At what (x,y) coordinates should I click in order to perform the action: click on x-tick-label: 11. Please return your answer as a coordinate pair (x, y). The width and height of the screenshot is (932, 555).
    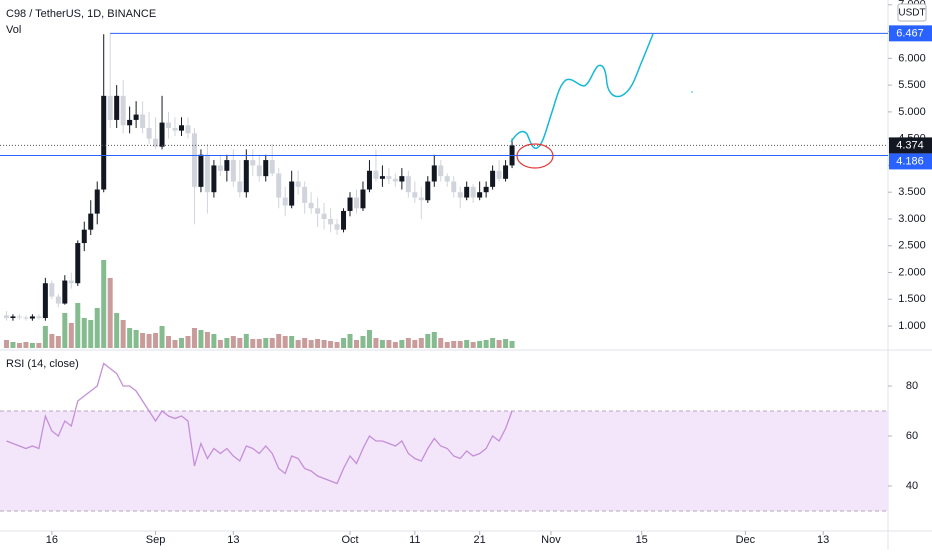
    Looking at the image, I should click on (414, 540).